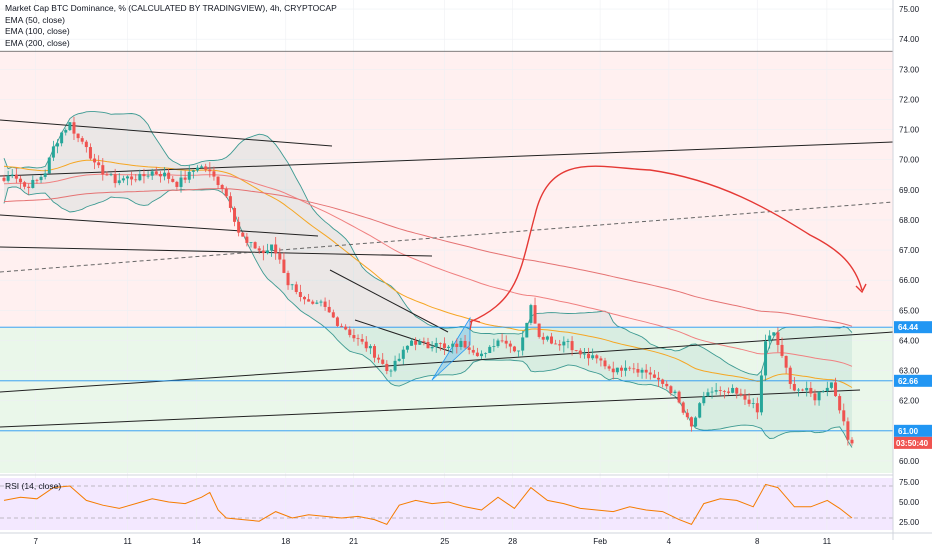  What do you see at coordinates (908, 431) in the screenshot?
I see `price-badge-label: 61.00` at bounding box center [908, 431].